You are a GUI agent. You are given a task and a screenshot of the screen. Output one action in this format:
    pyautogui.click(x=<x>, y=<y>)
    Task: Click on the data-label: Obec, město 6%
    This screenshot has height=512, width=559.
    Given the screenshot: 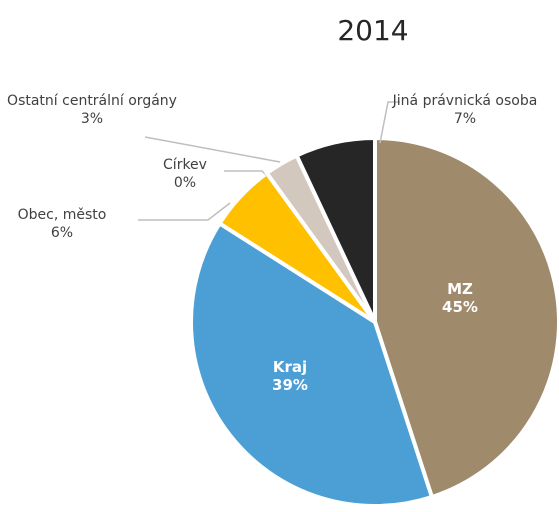 What is the action you would take?
    pyautogui.click(x=66, y=224)
    